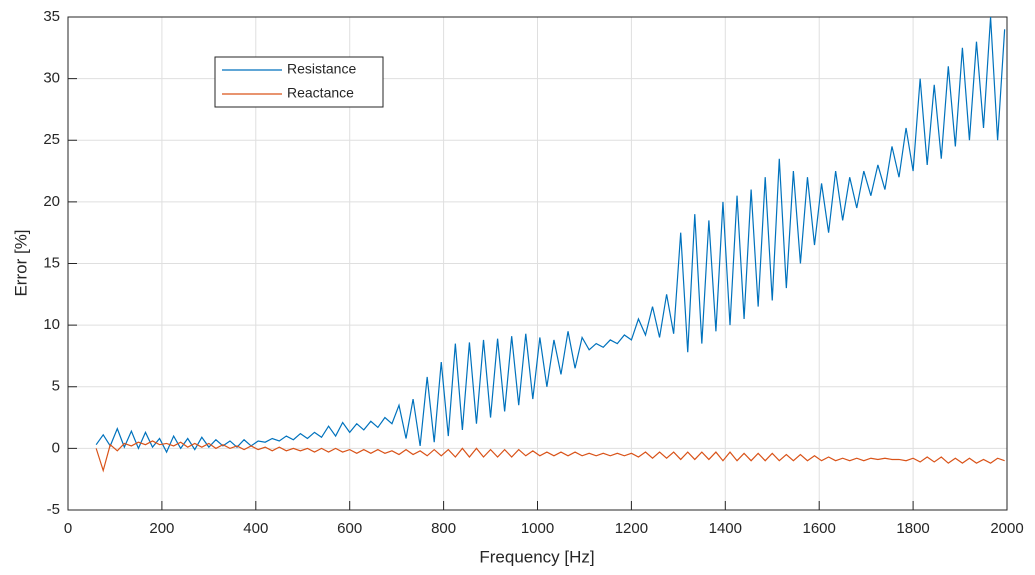 The width and height of the screenshot is (1035, 575). What do you see at coordinates (631, 528) in the screenshot?
I see `x-tick-label: 1200` at bounding box center [631, 528].